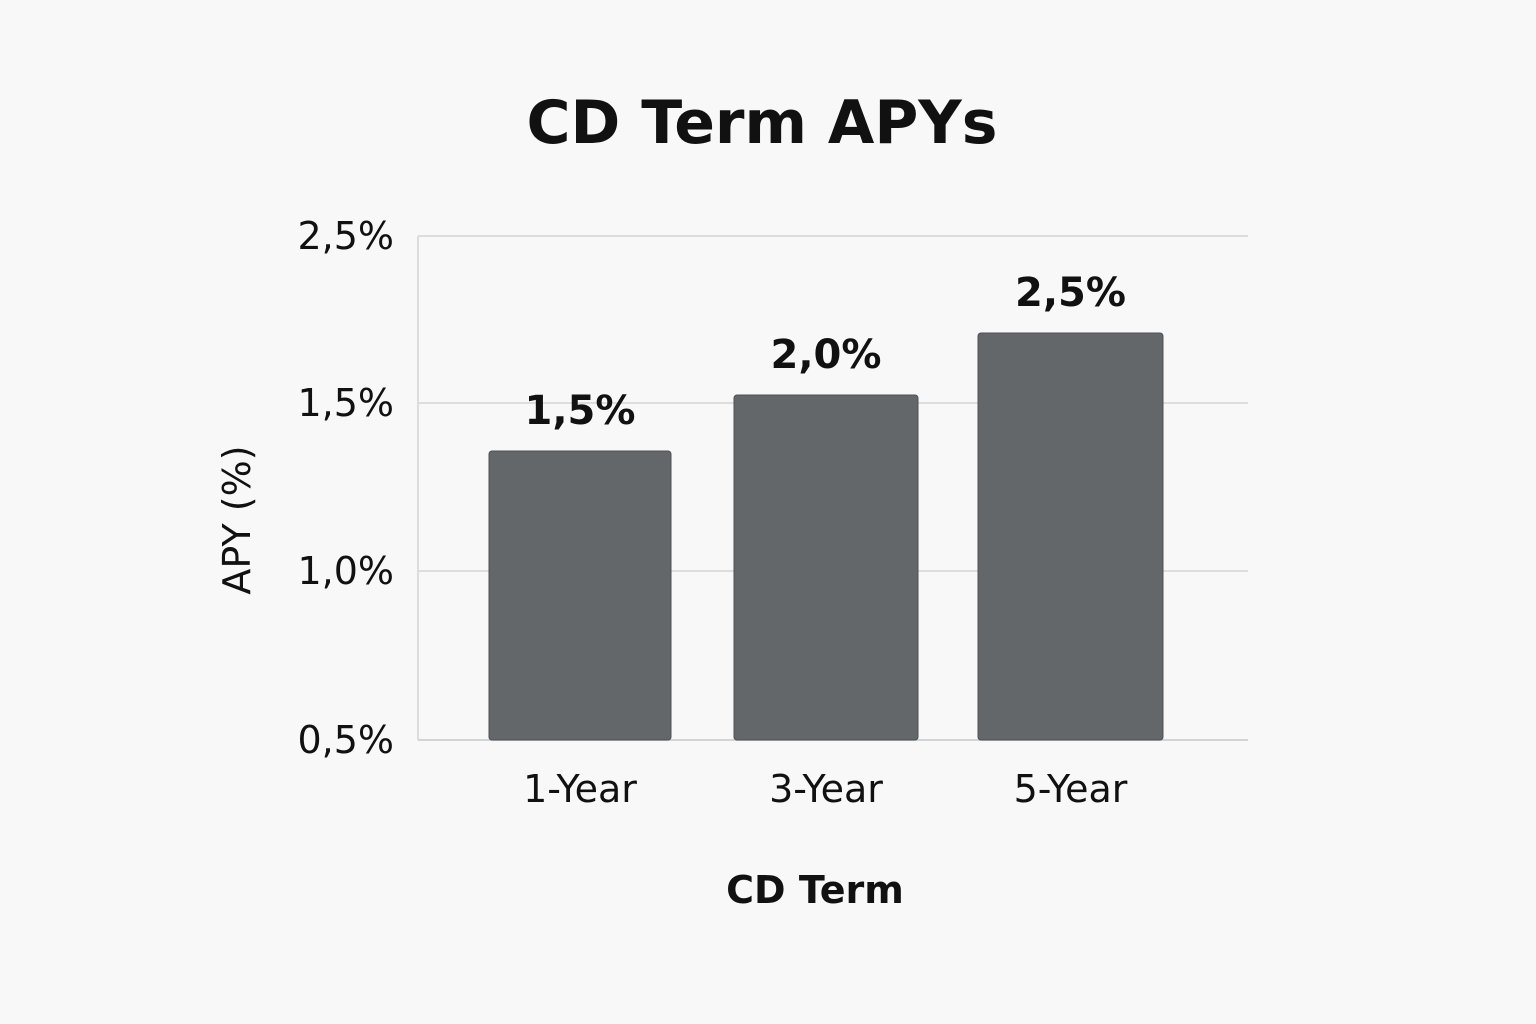 Image resolution: width=1536 pixels, height=1024 pixels. What do you see at coordinates (345, 740) in the screenshot?
I see `y-tick-label: 0,5%` at bounding box center [345, 740].